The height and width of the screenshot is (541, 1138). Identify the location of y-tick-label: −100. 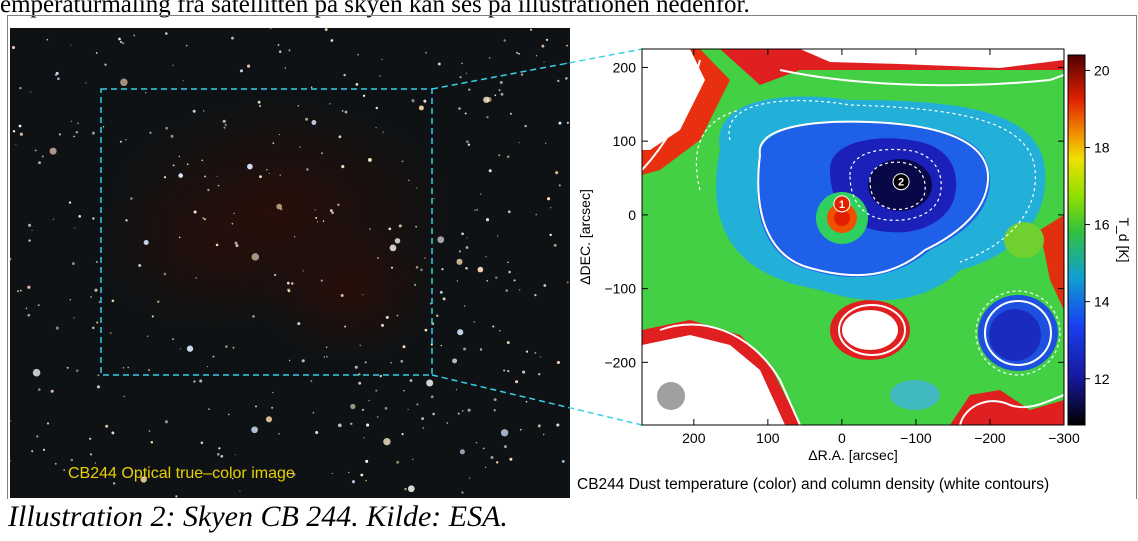
(620, 289).